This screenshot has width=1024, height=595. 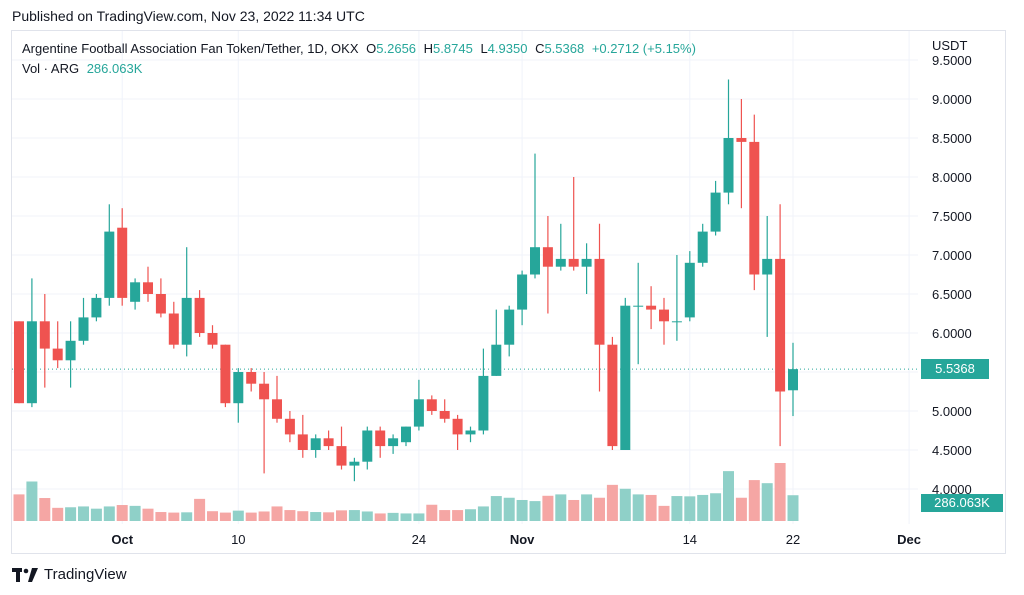 I want to click on change-value: +0.2712 (+5.15%), so click(x=643, y=48).